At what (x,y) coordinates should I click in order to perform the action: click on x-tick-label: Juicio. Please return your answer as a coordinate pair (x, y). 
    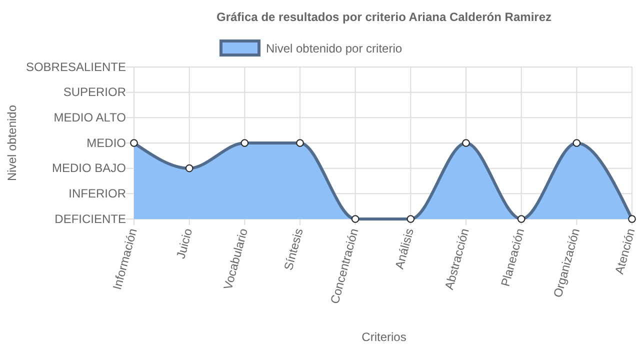
    Looking at the image, I should click on (185, 243).